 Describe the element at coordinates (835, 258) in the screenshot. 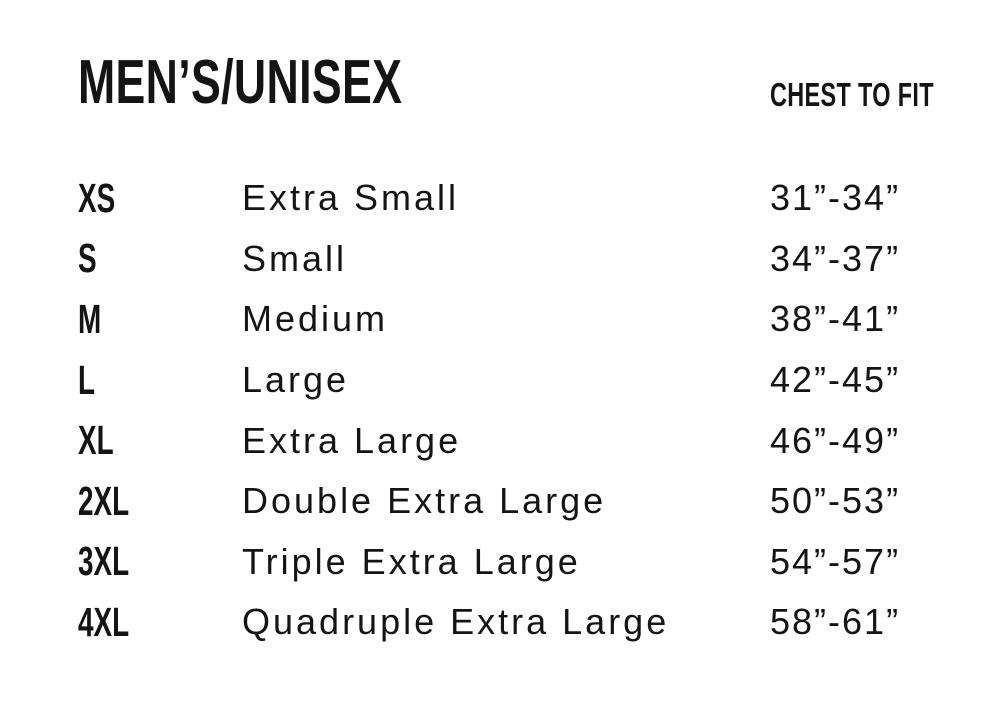

I see `chest-range: 34”-37”` at that location.